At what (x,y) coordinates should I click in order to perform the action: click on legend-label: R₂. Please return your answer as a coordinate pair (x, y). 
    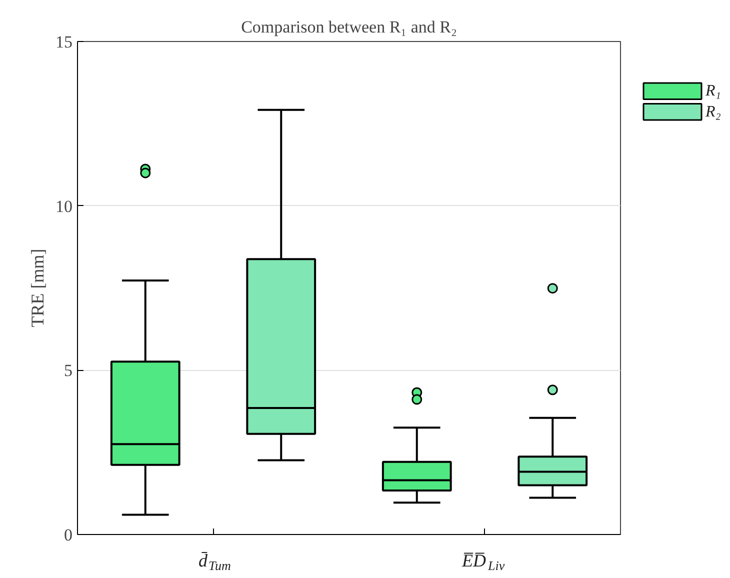
    Looking at the image, I should click on (713, 111).